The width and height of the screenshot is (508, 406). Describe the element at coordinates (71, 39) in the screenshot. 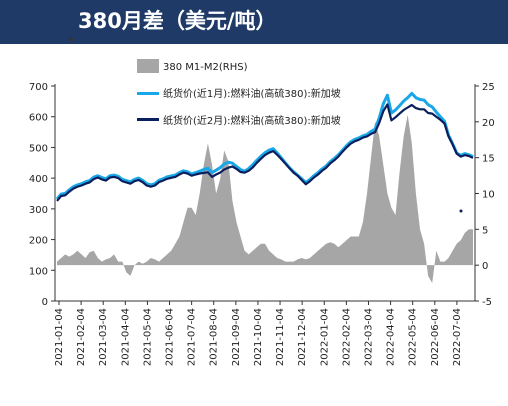

I see `decorative-dot` at that location.